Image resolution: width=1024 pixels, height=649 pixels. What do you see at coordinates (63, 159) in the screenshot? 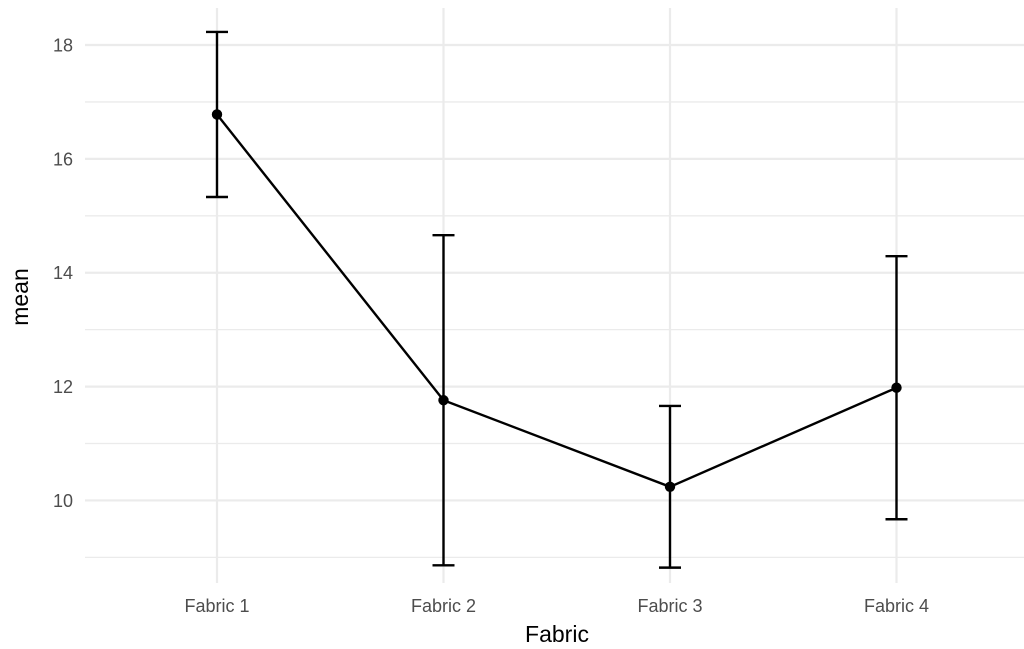
I see `y-tick-label: 16` at bounding box center [63, 159].